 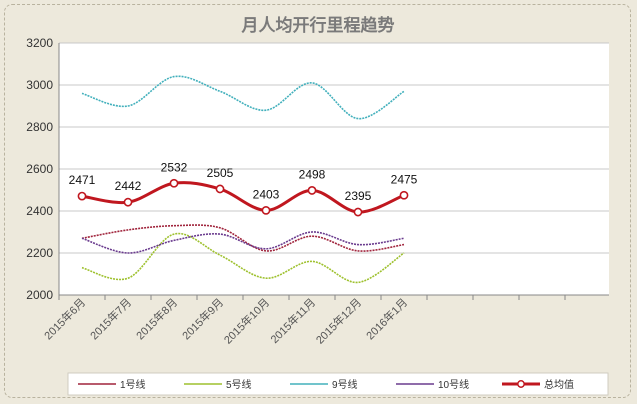 What do you see at coordinates (39, 85) in the screenshot?
I see `y-tick-label: 3000` at bounding box center [39, 85].